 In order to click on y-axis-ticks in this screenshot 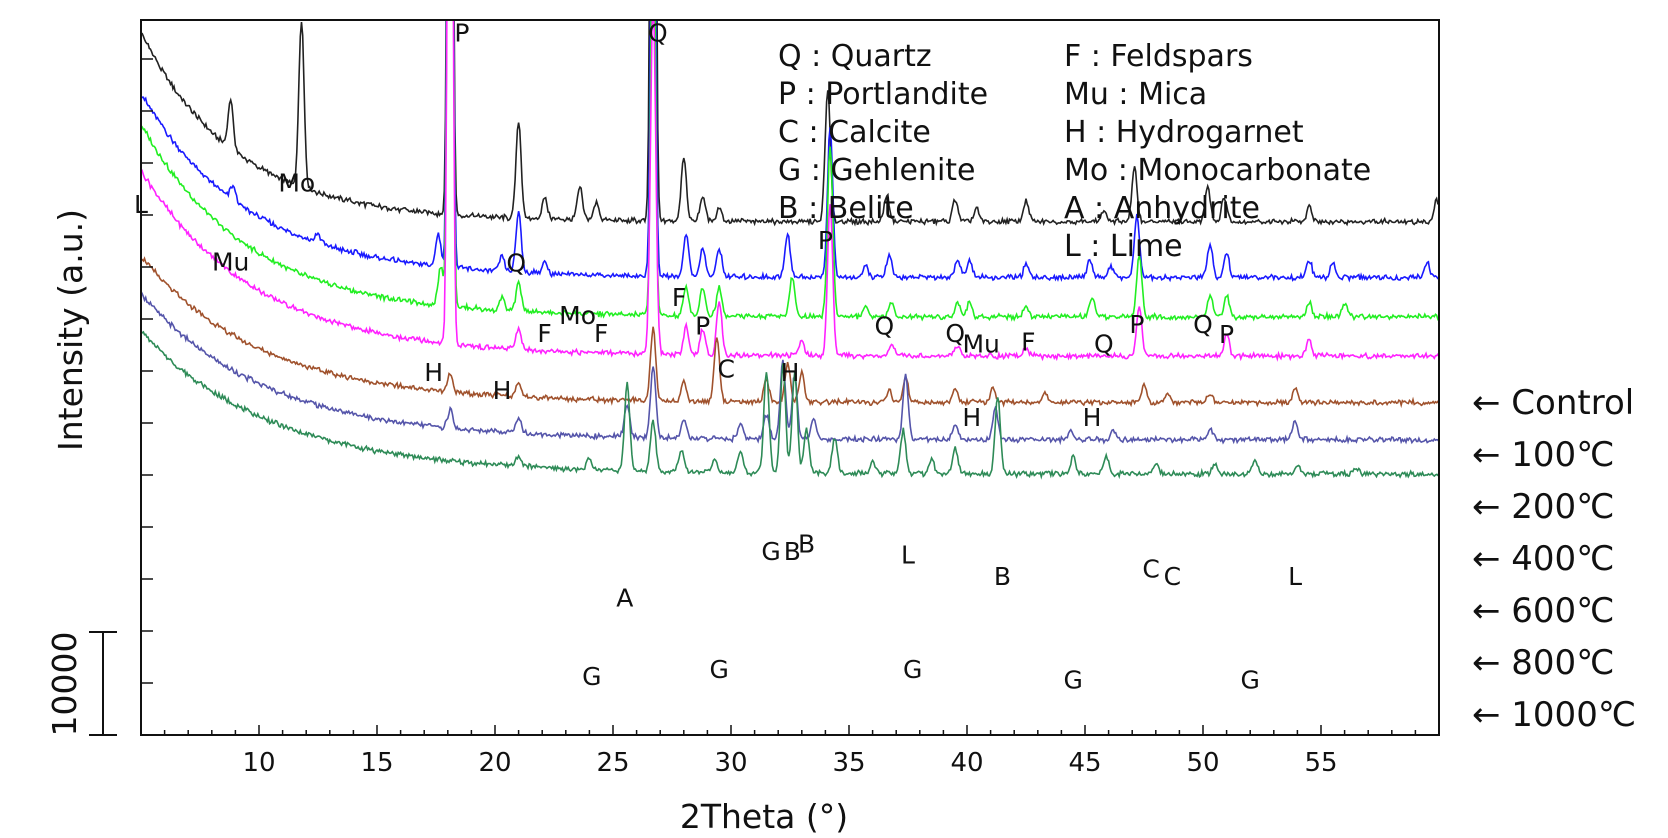, I will do `click(147, 371)`.